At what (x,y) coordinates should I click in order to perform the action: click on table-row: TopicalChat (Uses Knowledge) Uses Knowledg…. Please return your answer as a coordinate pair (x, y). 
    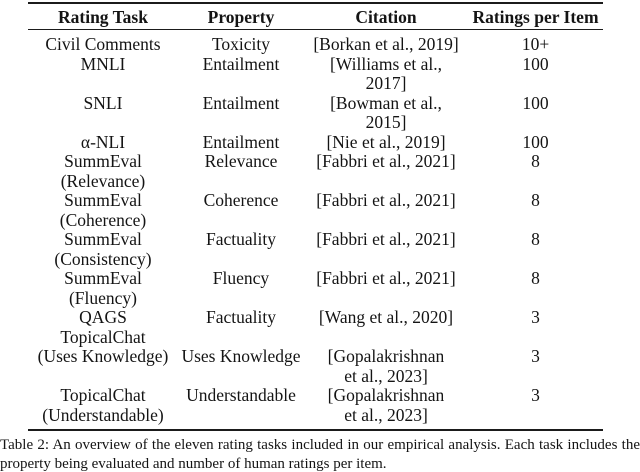
    Looking at the image, I should click on (315, 356).